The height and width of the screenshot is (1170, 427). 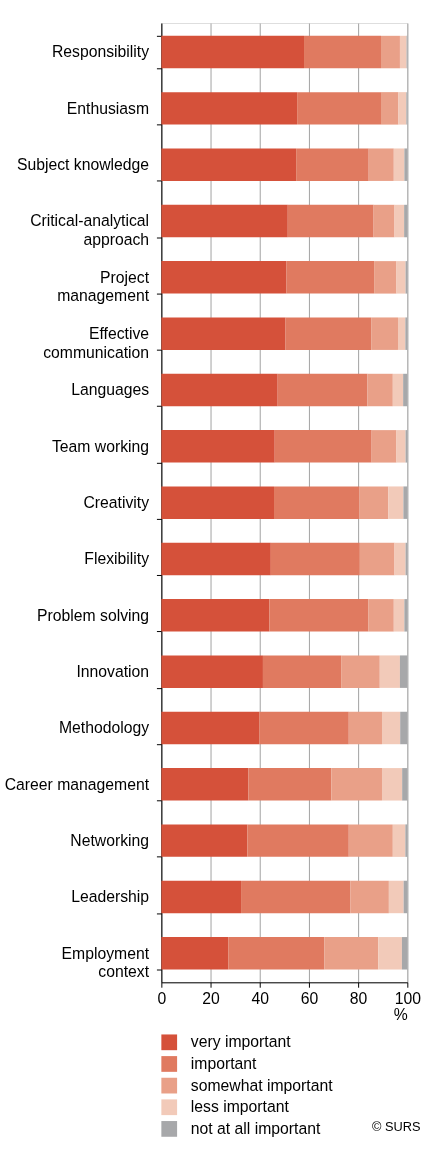 I want to click on x-tick-label: 60, so click(x=309, y=999).